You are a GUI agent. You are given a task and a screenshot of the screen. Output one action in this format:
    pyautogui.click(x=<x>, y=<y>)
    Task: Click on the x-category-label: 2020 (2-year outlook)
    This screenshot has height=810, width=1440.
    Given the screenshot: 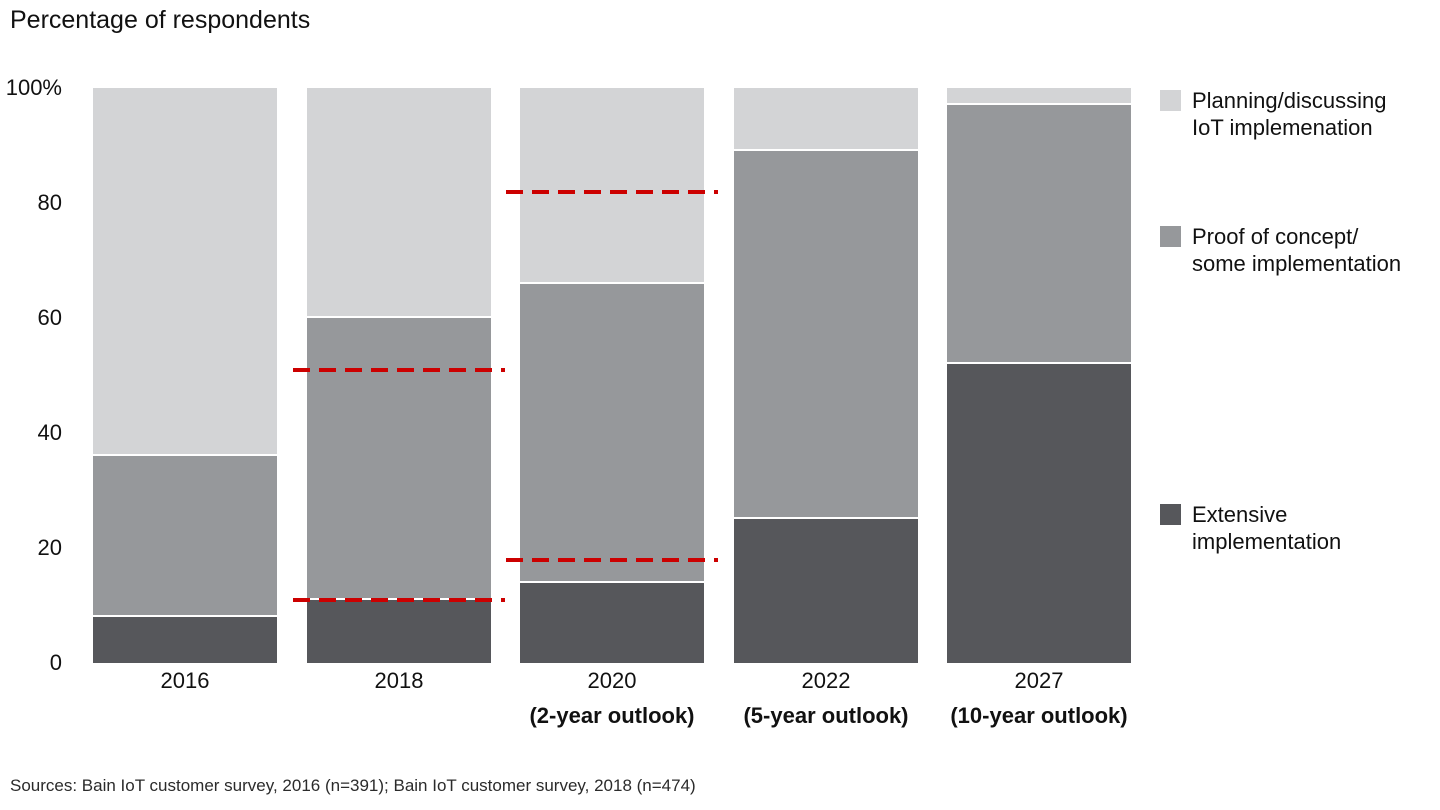 What is the action you would take?
    pyautogui.click(x=612, y=698)
    